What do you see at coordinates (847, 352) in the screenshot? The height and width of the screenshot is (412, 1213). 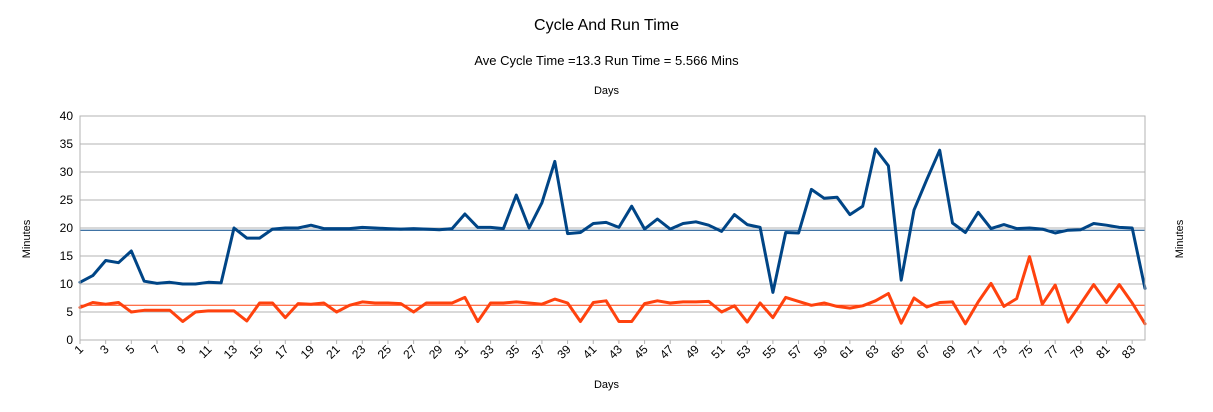 I see `x-tick-label-61: 61` at bounding box center [847, 352].